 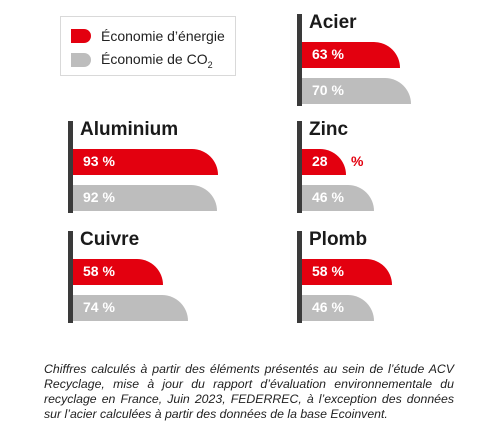 What do you see at coordinates (154, 58) in the screenshot?
I see `legend-label-co2-main: Économie de CO` at bounding box center [154, 58].